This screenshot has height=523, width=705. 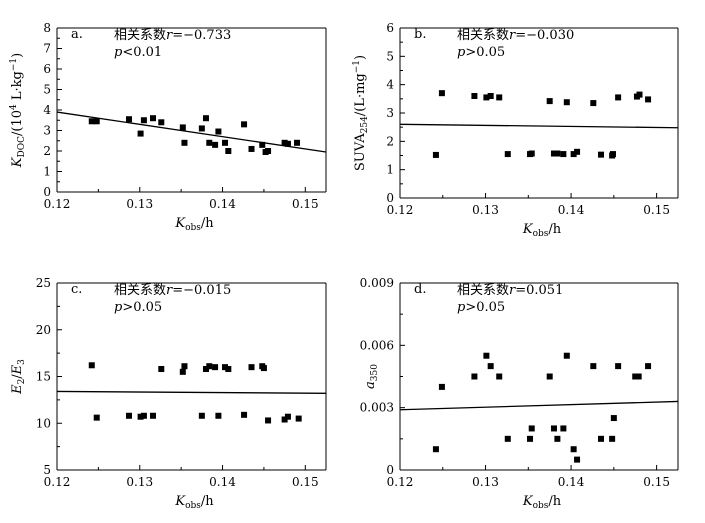 I want to click on y-tick-label: 0.003, so click(x=377, y=408).